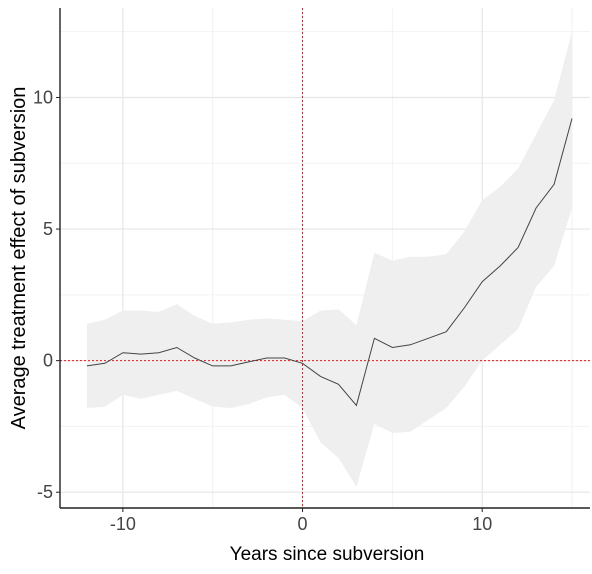 This screenshot has width=592, height=574. I want to click on y-tick-label: 5, so click(48, 229).